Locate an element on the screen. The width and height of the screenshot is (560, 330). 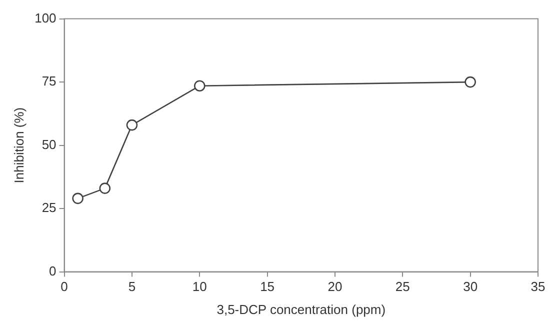
y-tick-label: 50 is located at coordinates (49, 144).